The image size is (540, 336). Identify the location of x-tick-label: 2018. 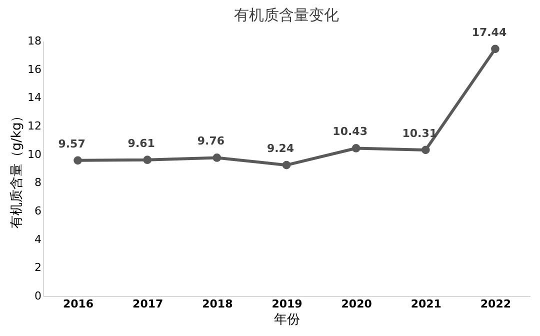
(217, 304).